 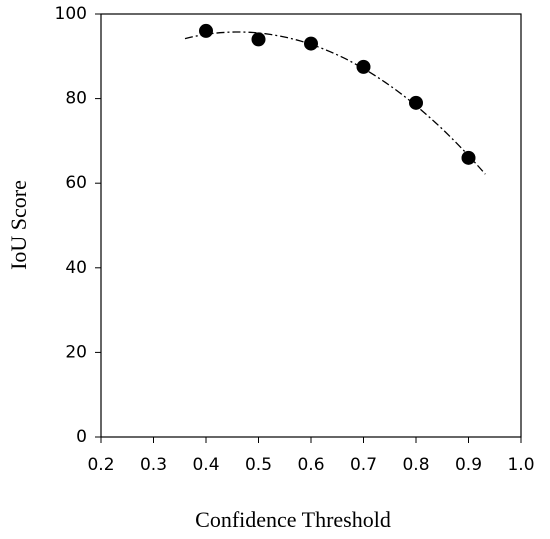 I want to click on y-tick-label: 0, so click(x=81, y=437).